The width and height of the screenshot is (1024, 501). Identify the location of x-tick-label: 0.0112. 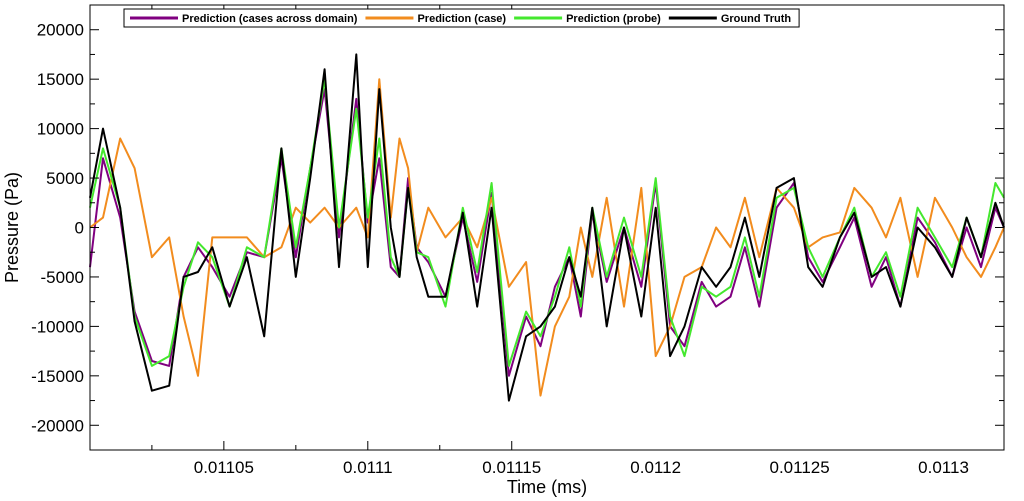
(655, 467).